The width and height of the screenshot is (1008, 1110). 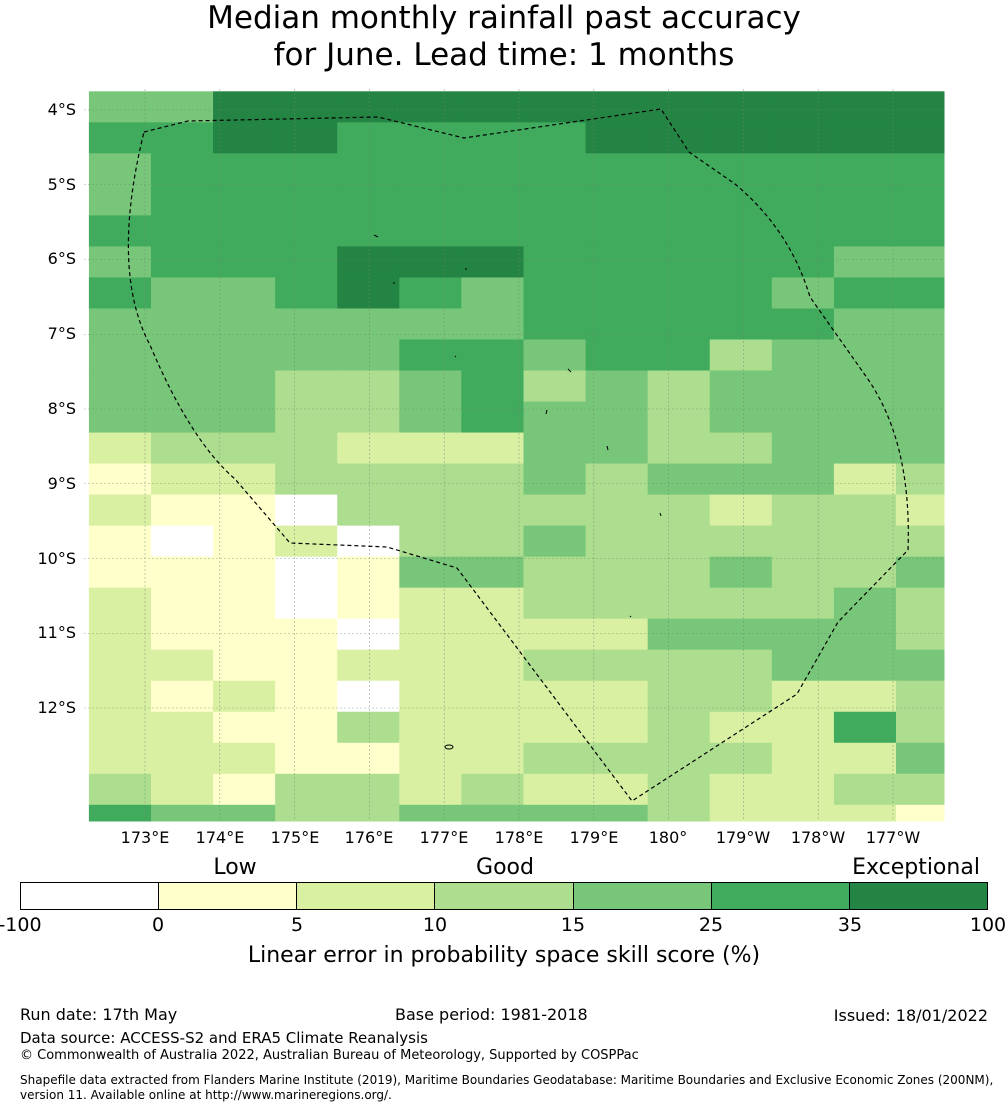 I want to click on lon-label-178w: 178°W, so click(x=818, y=837).